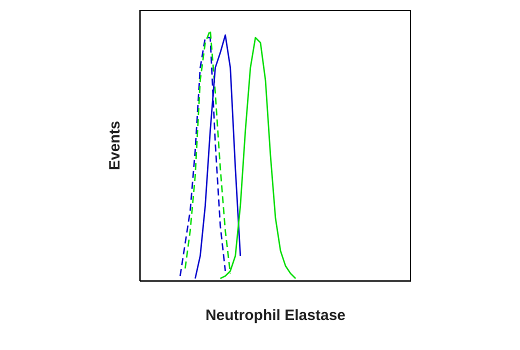 The image size is (520, 350). Describe the element at coordinates (275, 315) in the screenshot. I see `x-axis-title: Neutrophil Elastase` at that location.